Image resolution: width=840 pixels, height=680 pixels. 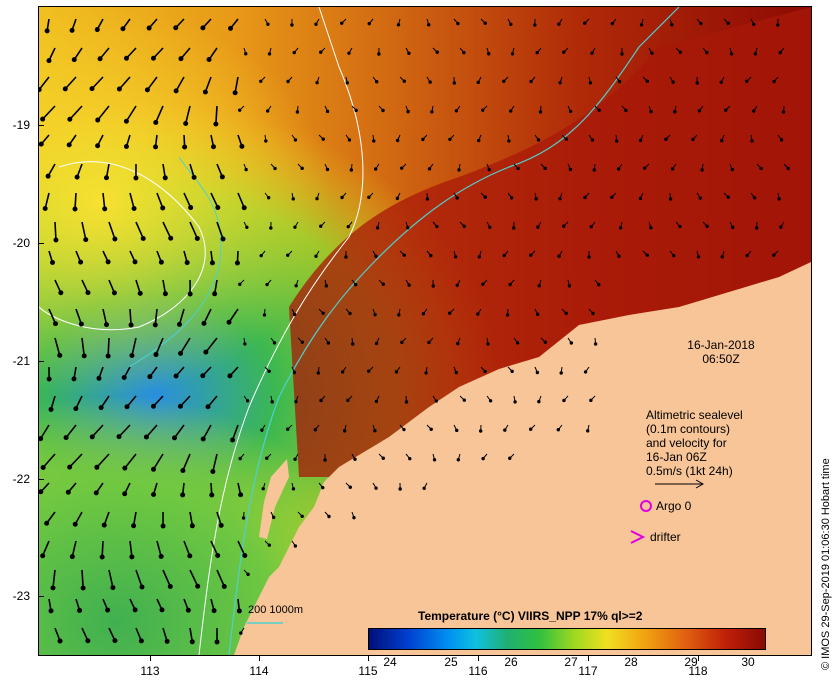 I want to click on legend-line: Altimetric sealevel, so click(x=694, y=415).